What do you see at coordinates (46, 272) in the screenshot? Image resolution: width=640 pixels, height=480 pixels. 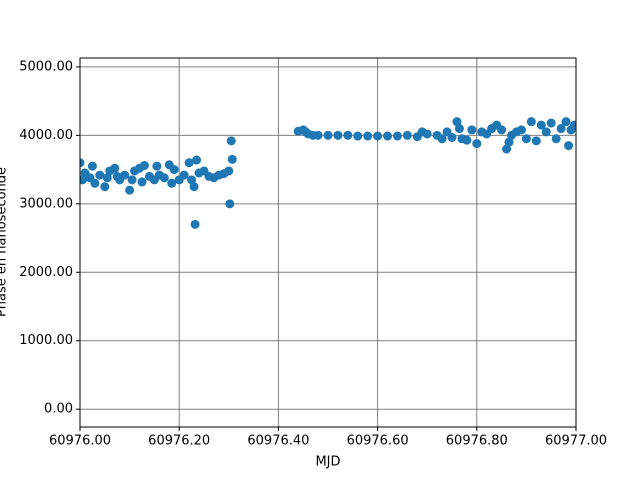 I see `y-tick-label: 2000.00` at bounding box center [46, 272].